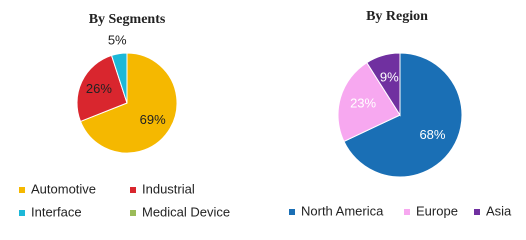 Image resolution: width=526 pixels, height=240 pixels. Describe the element at coordinates (499, 210) in the screenshot. I see `legend-label: Asia` at that location.